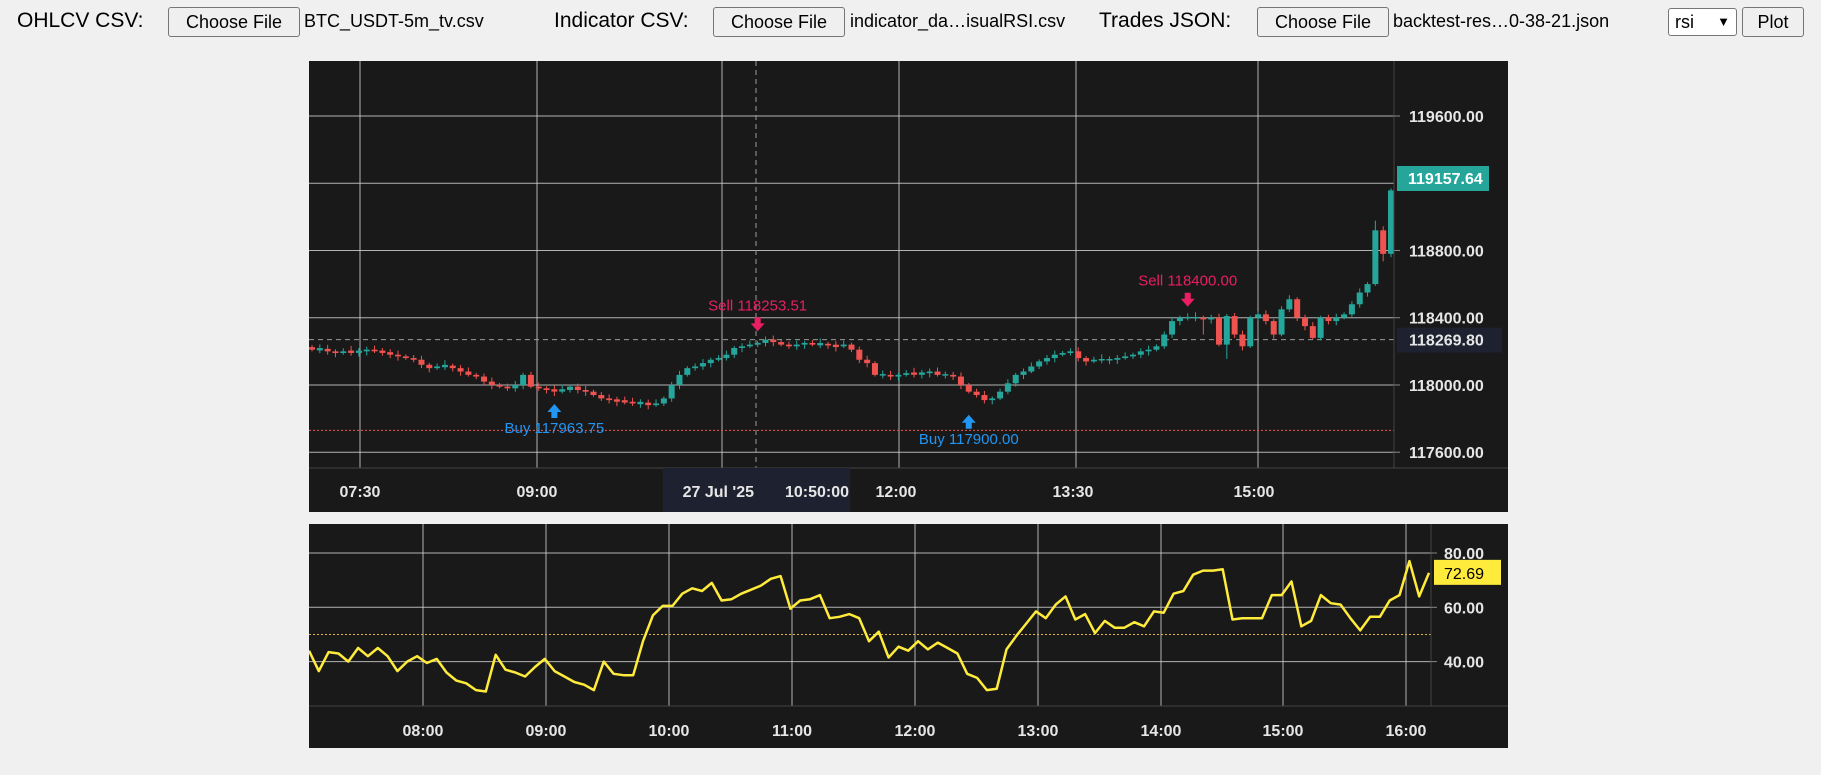 The height and width of the screenshot is (775, 1821). Describe the element at coordinates (1446, 251) in the screenshot. I see `price-tick-label: 118800.00` at that location.